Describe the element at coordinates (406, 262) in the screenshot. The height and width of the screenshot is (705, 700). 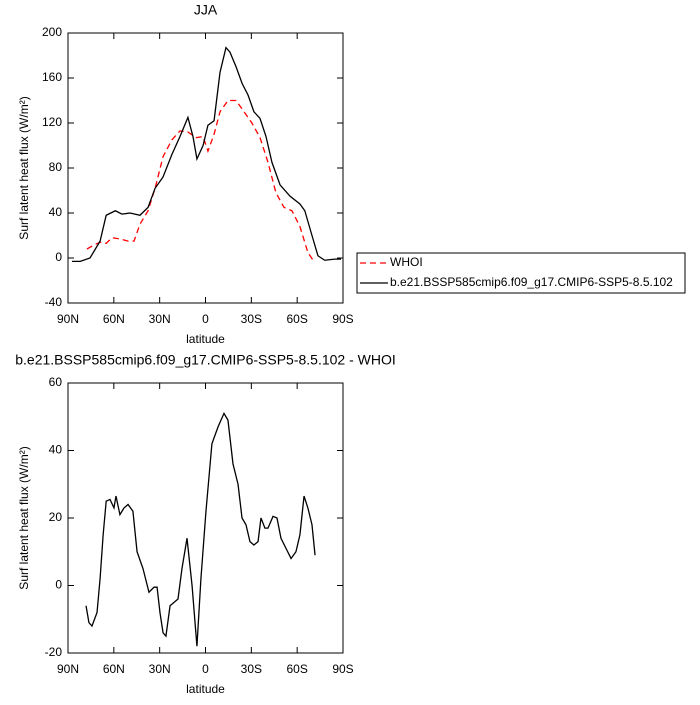
I see `legend-label: WHOI` at that location.